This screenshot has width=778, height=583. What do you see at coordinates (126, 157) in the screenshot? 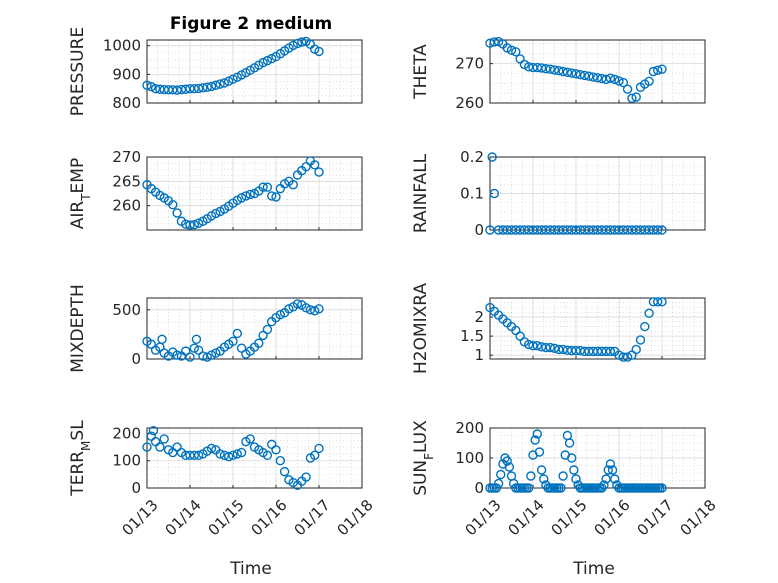
I see `y-tick-label: 270` at bounding box center [126, 157].